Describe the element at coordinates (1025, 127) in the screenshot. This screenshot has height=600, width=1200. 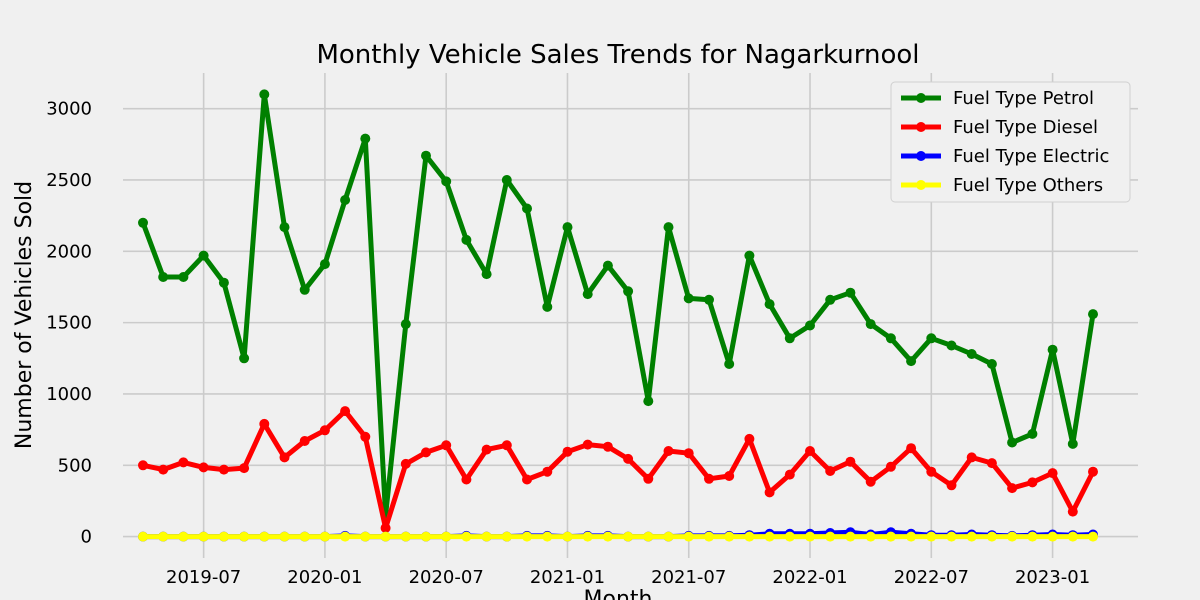
I see `legend-label: Fuel Type Diesel` at that location.